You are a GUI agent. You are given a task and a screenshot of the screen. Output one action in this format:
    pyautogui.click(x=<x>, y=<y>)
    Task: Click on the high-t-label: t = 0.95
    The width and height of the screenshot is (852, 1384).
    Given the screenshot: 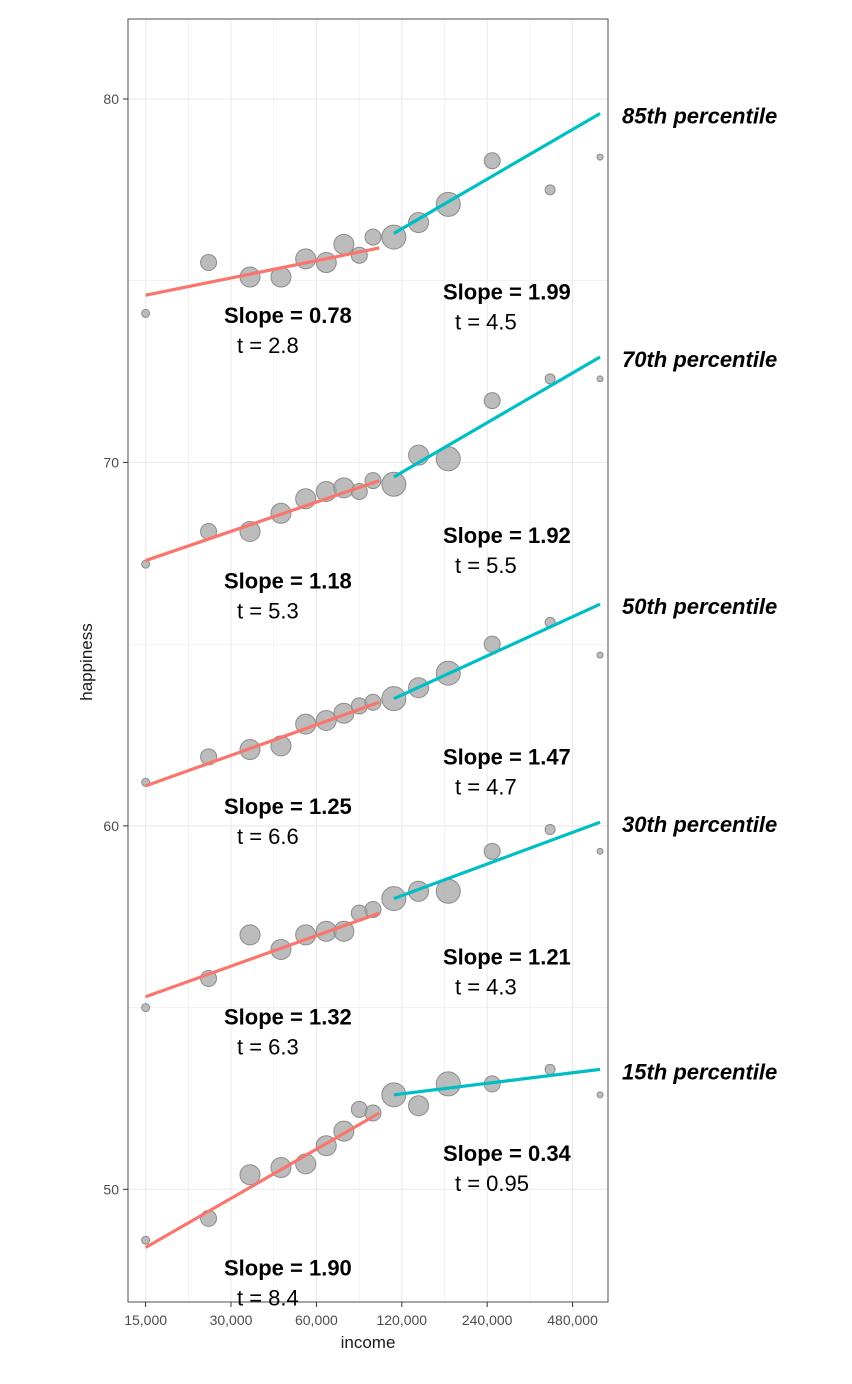 What is the action you would take?
    pyautogui.click(x=492, y=1183)
    